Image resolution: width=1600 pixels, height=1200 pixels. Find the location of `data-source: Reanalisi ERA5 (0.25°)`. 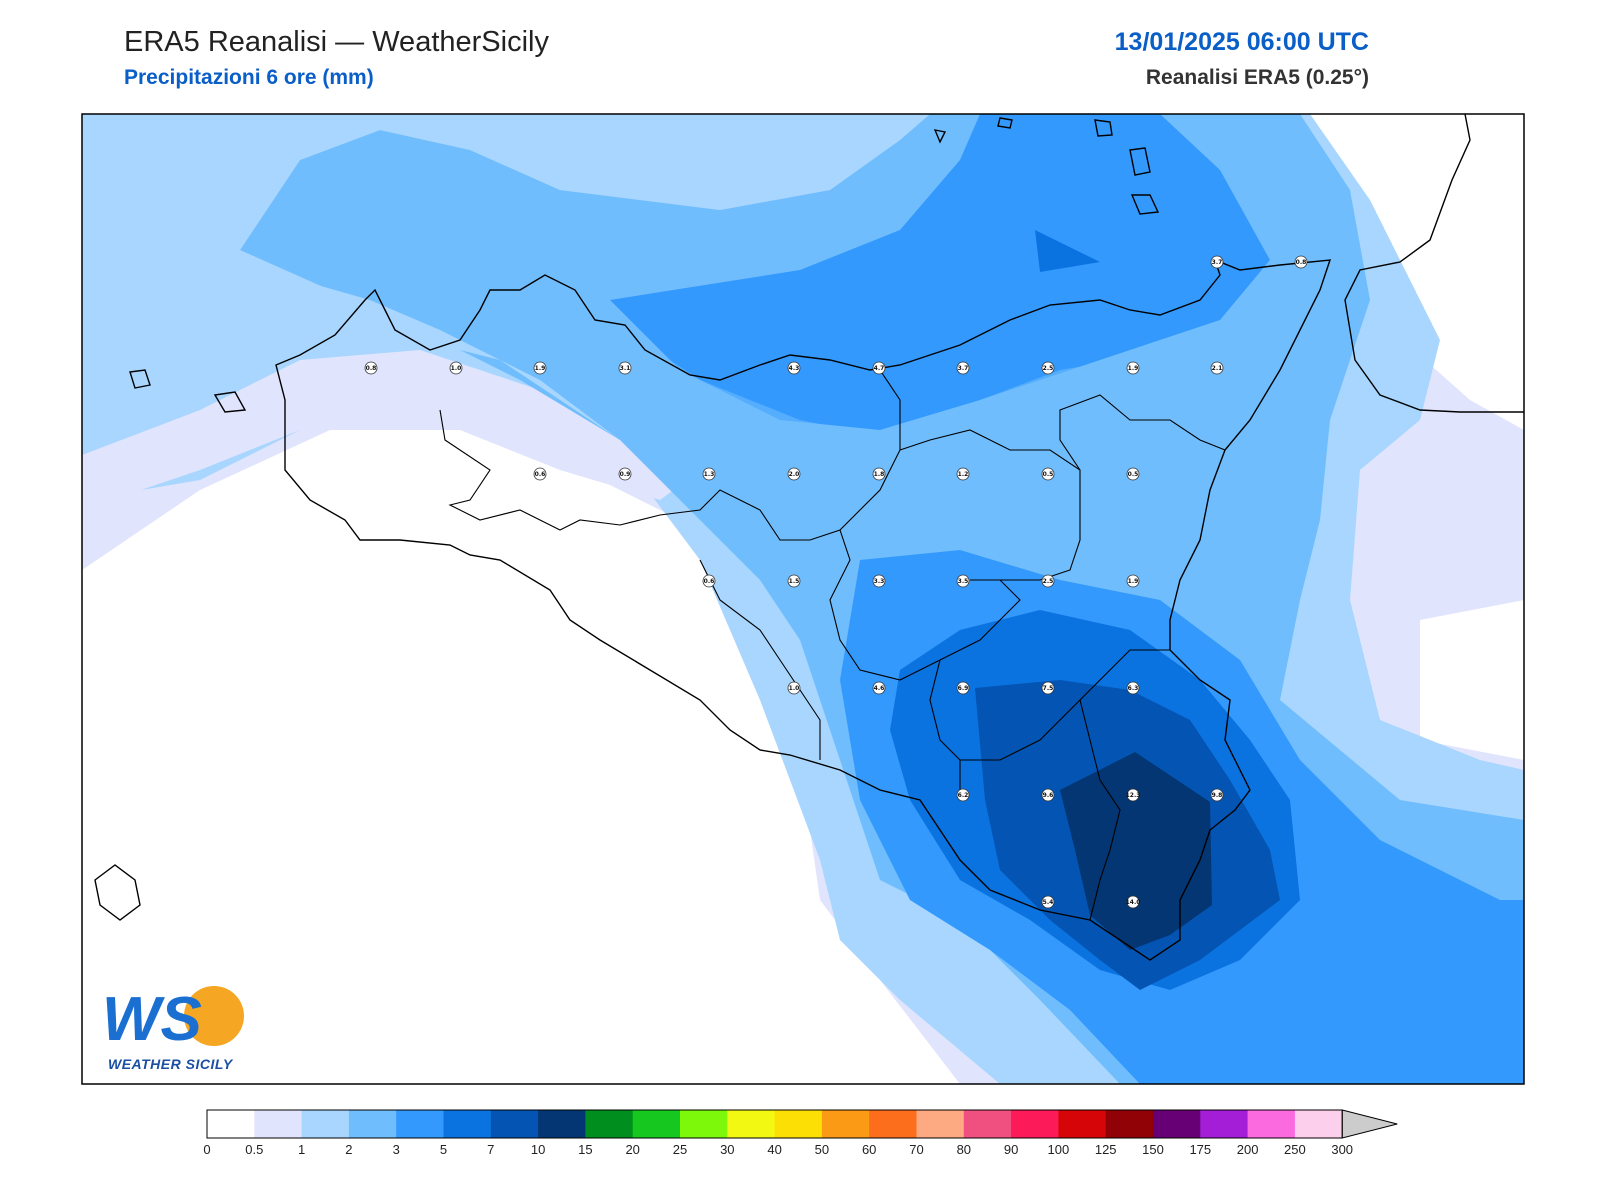

data-source: Reanalisi ERA5 (0.25°) is located at coordinates (1257, 77).